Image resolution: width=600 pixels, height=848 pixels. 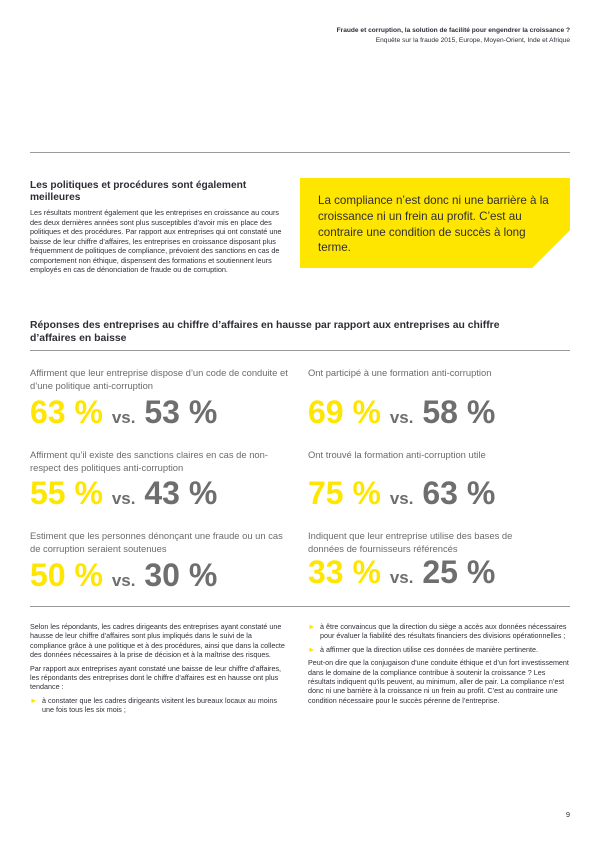 I want to click on stat-comparison: 55 % vs. 43 %, so click(x=123, y=496).